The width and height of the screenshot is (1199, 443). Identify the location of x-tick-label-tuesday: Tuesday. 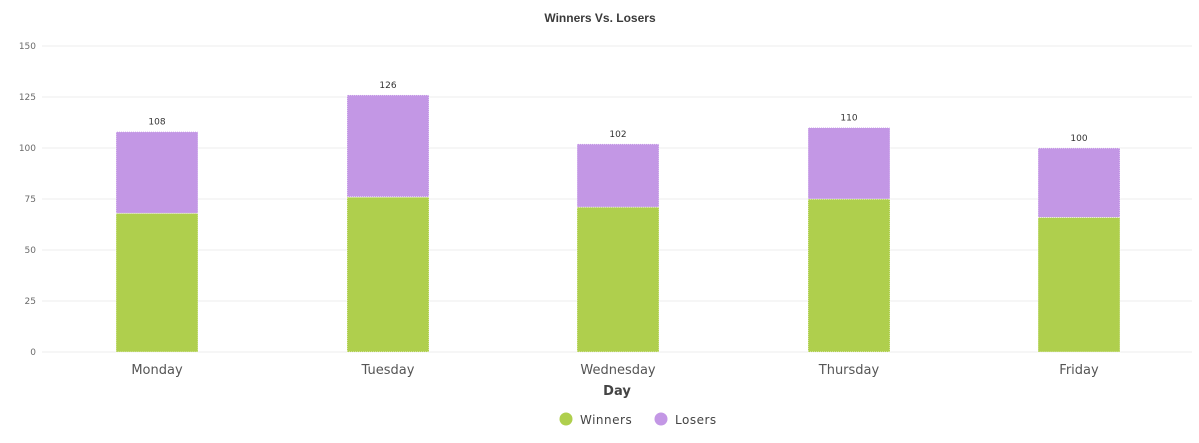
(388, 370).